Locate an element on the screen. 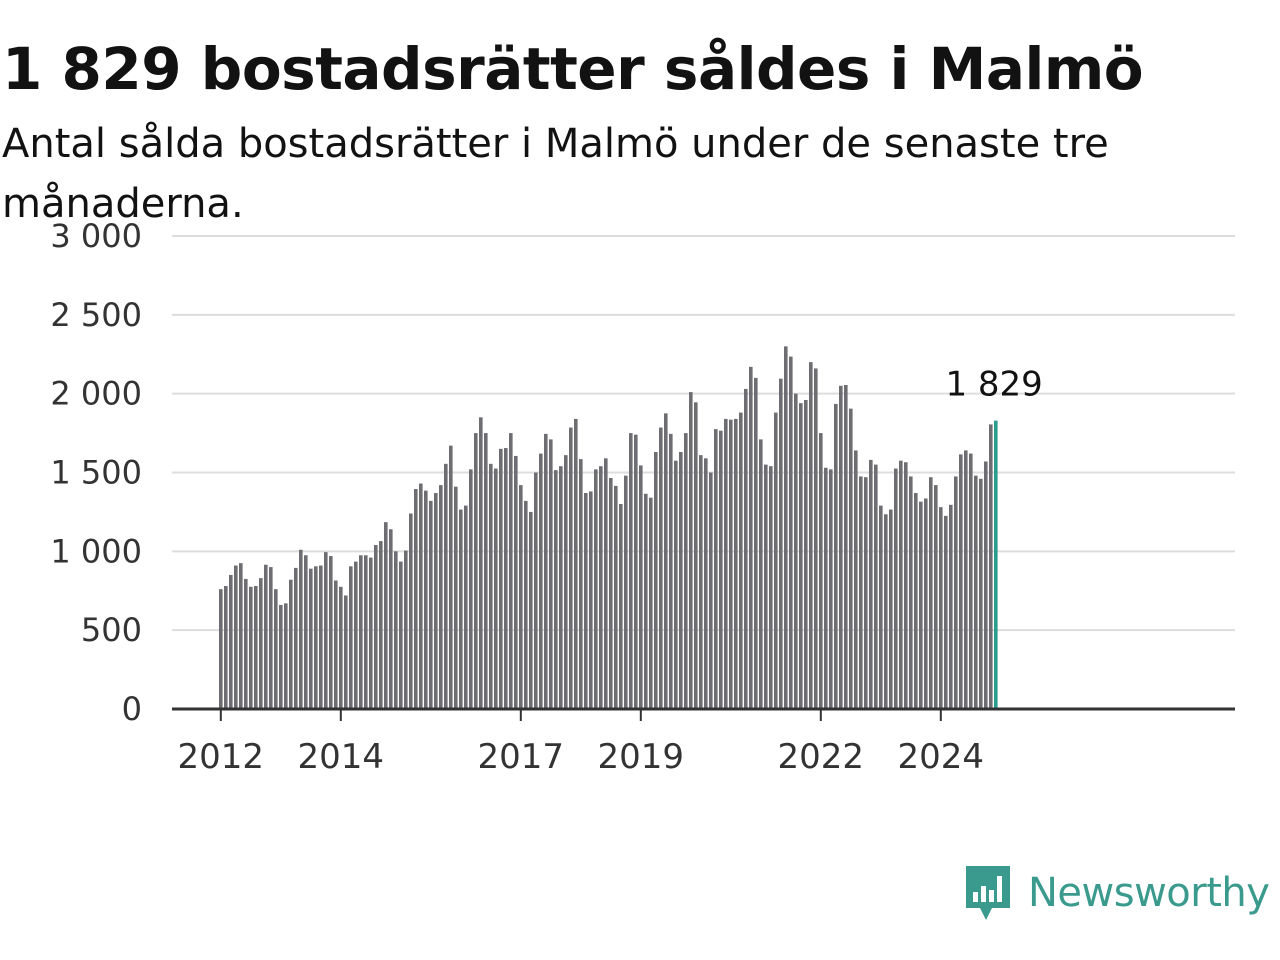 The width and height of the screenshot is (1280, 960). y-tick-label: 0 is located at coordinates (132, 709).